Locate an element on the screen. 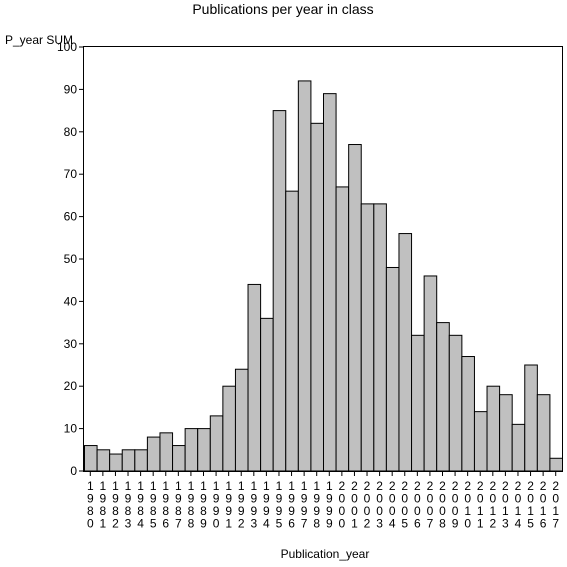 This screenshot has width=567, height=567. bar-2007 is located at coordinates (430, 373).